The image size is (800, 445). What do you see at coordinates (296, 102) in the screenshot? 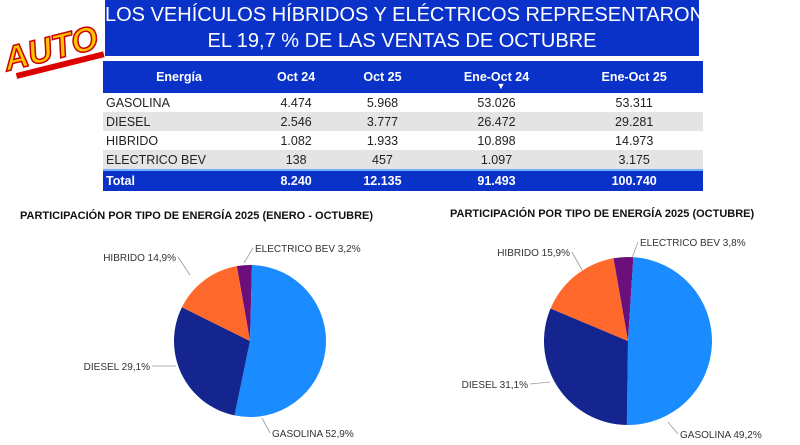
I see `table-cell: 4.474` at bounding box center [296, 102].